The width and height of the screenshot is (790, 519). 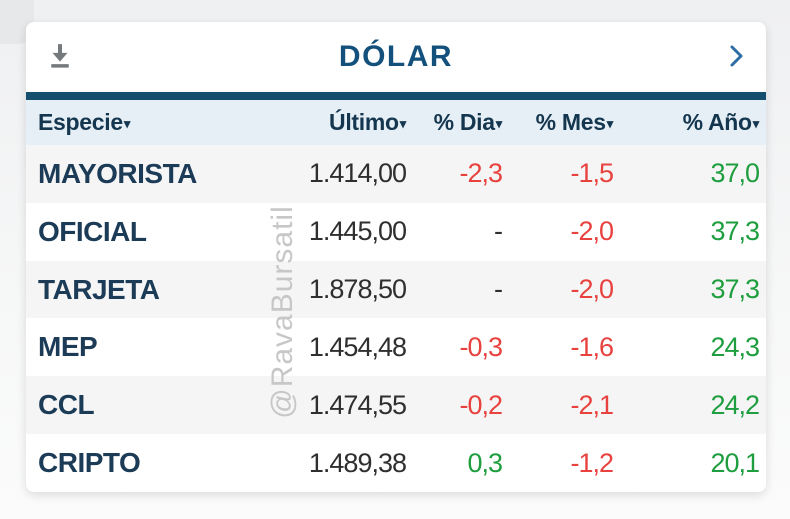 I want to click on table-row: TARJETA 1.878,50 - -2,0 37,3, so click(x=396, y=289).